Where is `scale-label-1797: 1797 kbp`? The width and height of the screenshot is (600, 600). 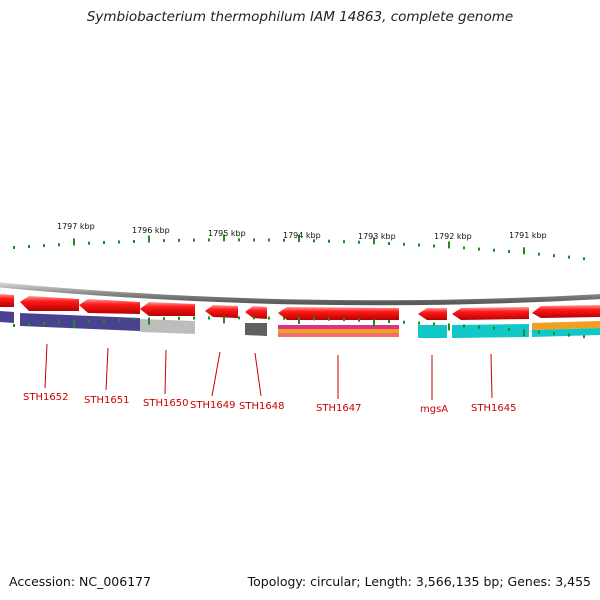
scale-label-1797: 1797 kbp is located at coordinates (76, 226).